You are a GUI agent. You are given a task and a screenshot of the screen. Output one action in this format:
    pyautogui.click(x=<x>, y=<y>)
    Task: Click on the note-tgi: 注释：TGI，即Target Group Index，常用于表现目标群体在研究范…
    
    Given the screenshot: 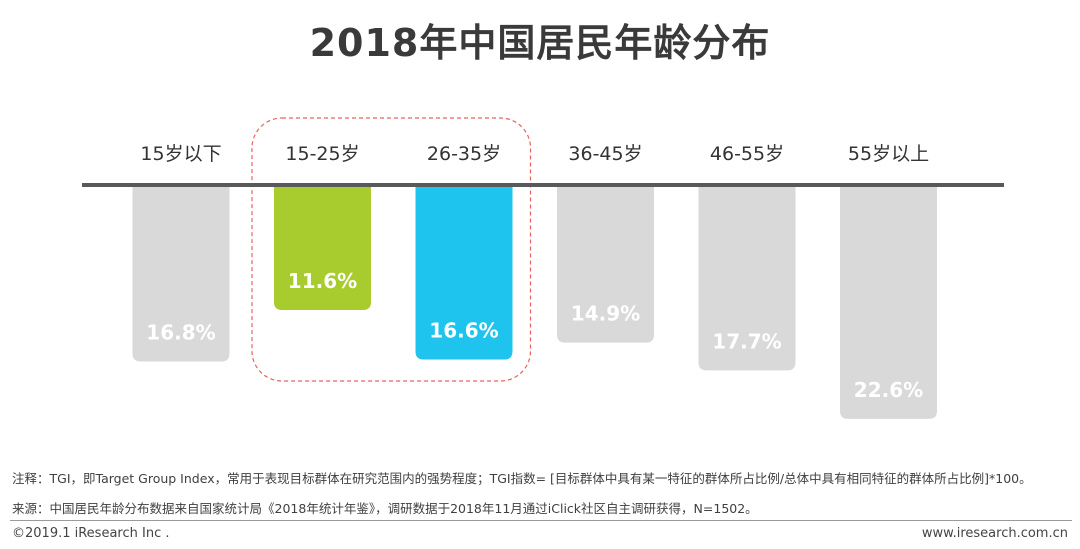 What is the action you would take?
    pyautogui.click(x=522, y=478)
    